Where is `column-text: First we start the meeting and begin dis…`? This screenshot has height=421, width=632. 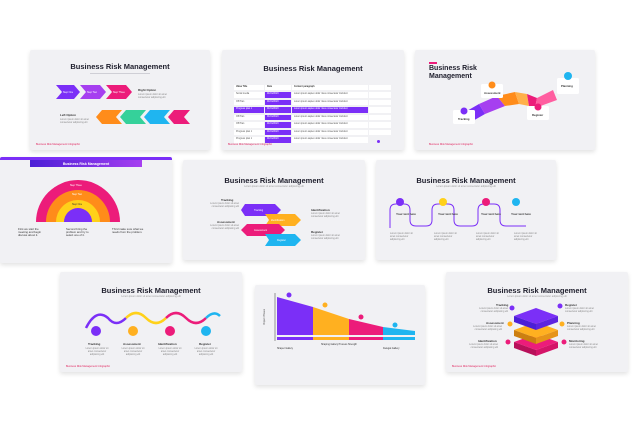 column-text: First we start the meeting and begin dis… is located at coordinates (30, 232).